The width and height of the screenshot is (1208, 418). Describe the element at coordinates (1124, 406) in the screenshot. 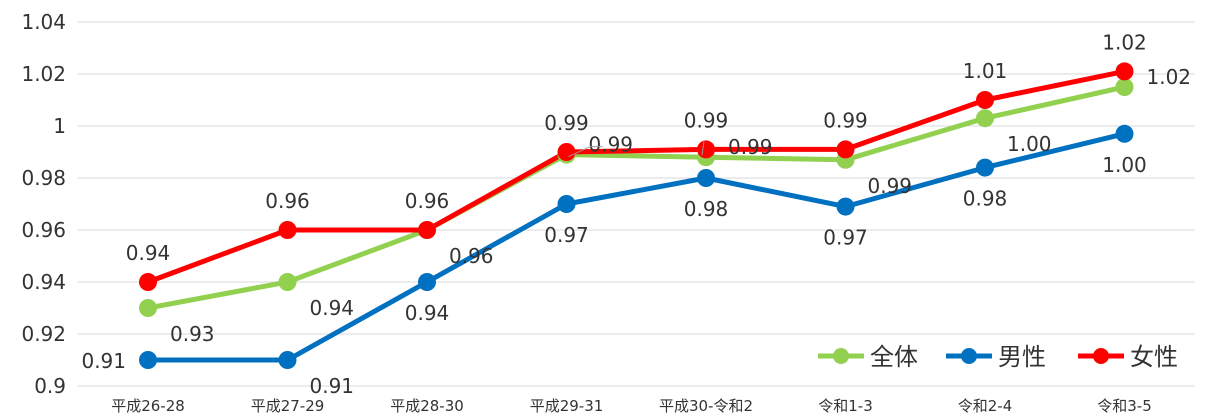

I see `x-tick-label: 令和3-5` at that location.